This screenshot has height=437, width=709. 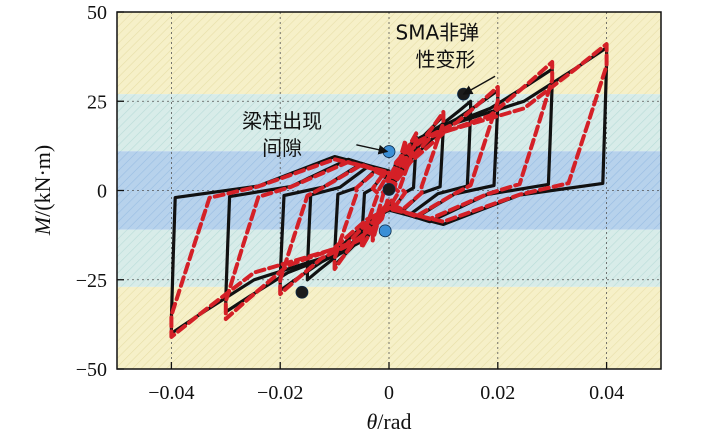 I want to click on y-tick-label: −50, so click(x=91, y=370).